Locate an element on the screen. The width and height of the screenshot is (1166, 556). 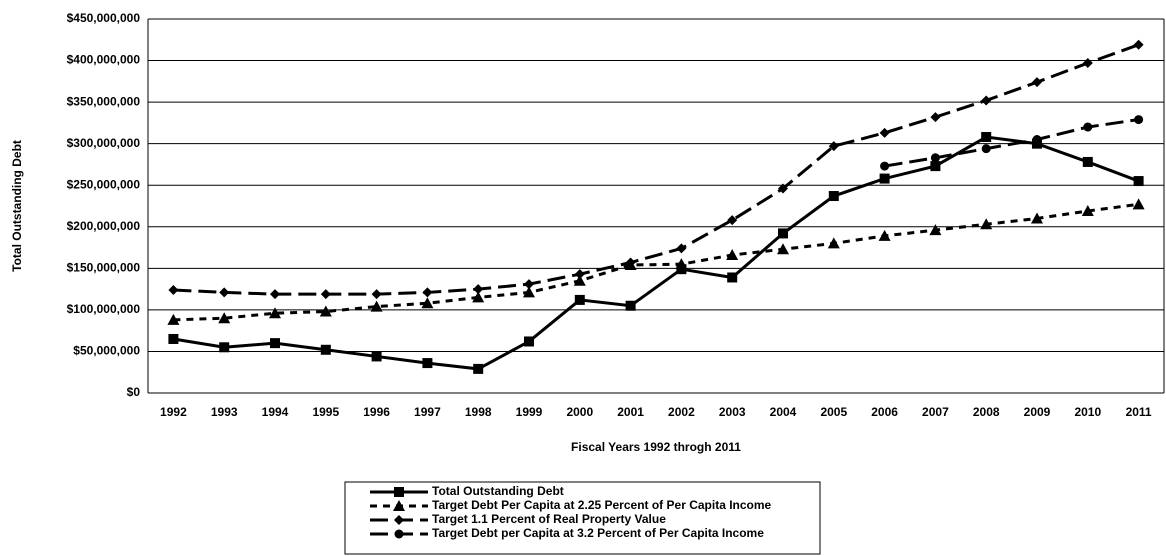
y-tick-label: $250,000,000 is located at coordinates (104, 184).